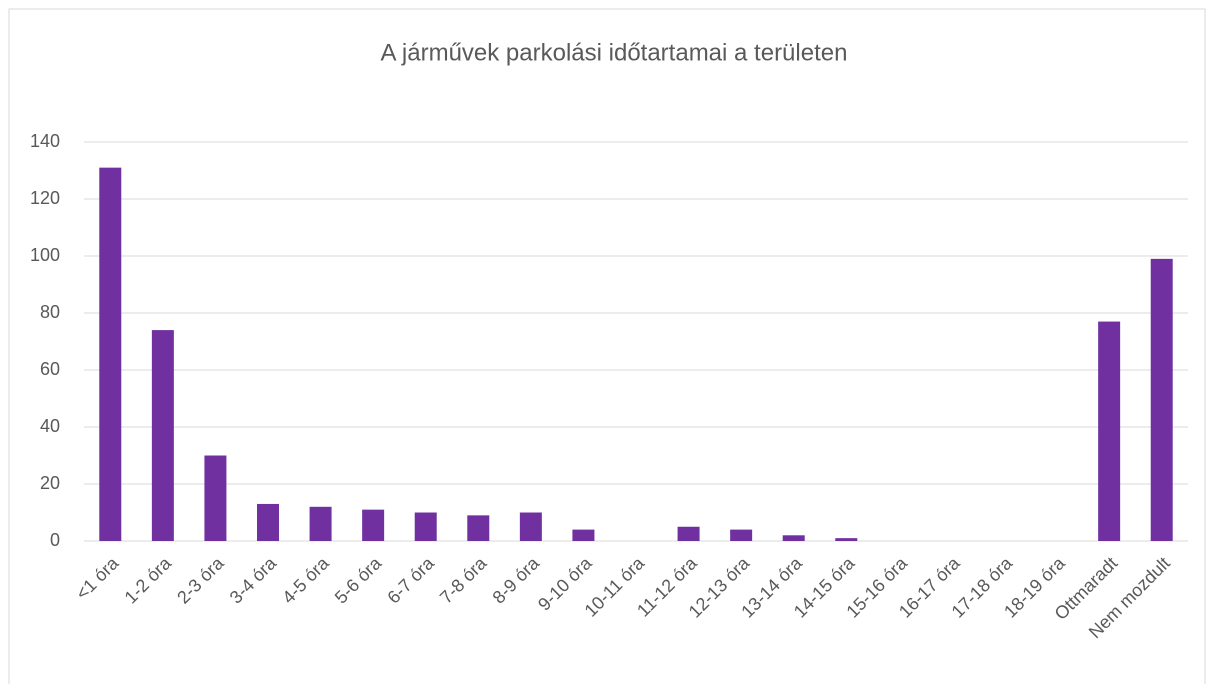 The width and height of the screenshot is (1214, 684). What do you see at coordinates (55, 540) in the screenshot?
I see `y-tick-label: 0` at bounding box center [55, 540].